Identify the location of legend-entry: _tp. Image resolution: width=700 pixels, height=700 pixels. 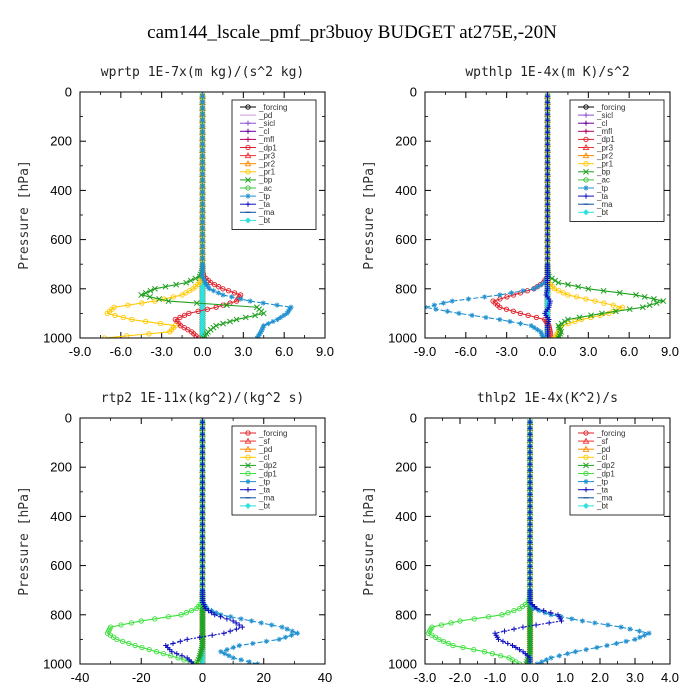
(593, 188).